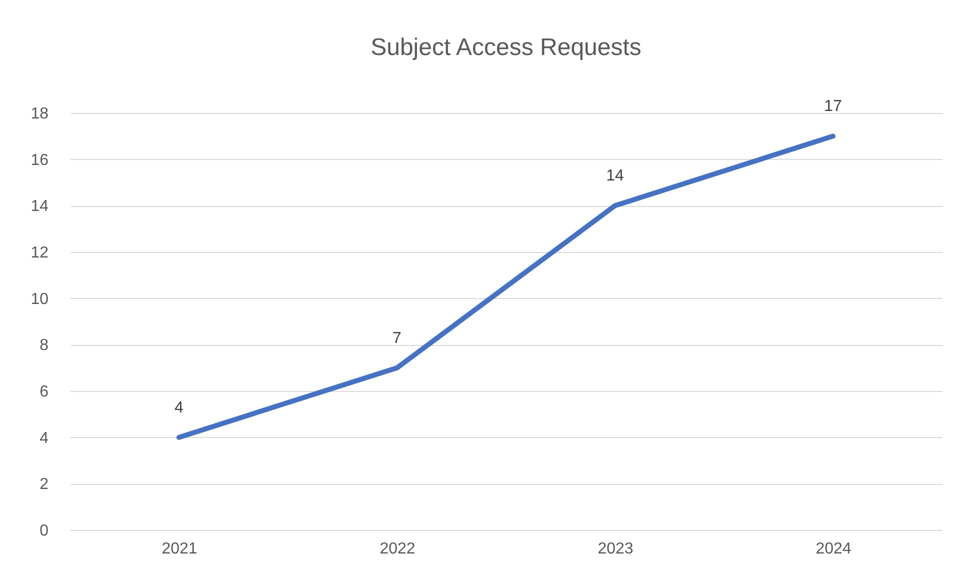 Image resolution: width=957 pixels, height=586 pixels. I want to click on y-tick-label: 6, so click(44, 392).